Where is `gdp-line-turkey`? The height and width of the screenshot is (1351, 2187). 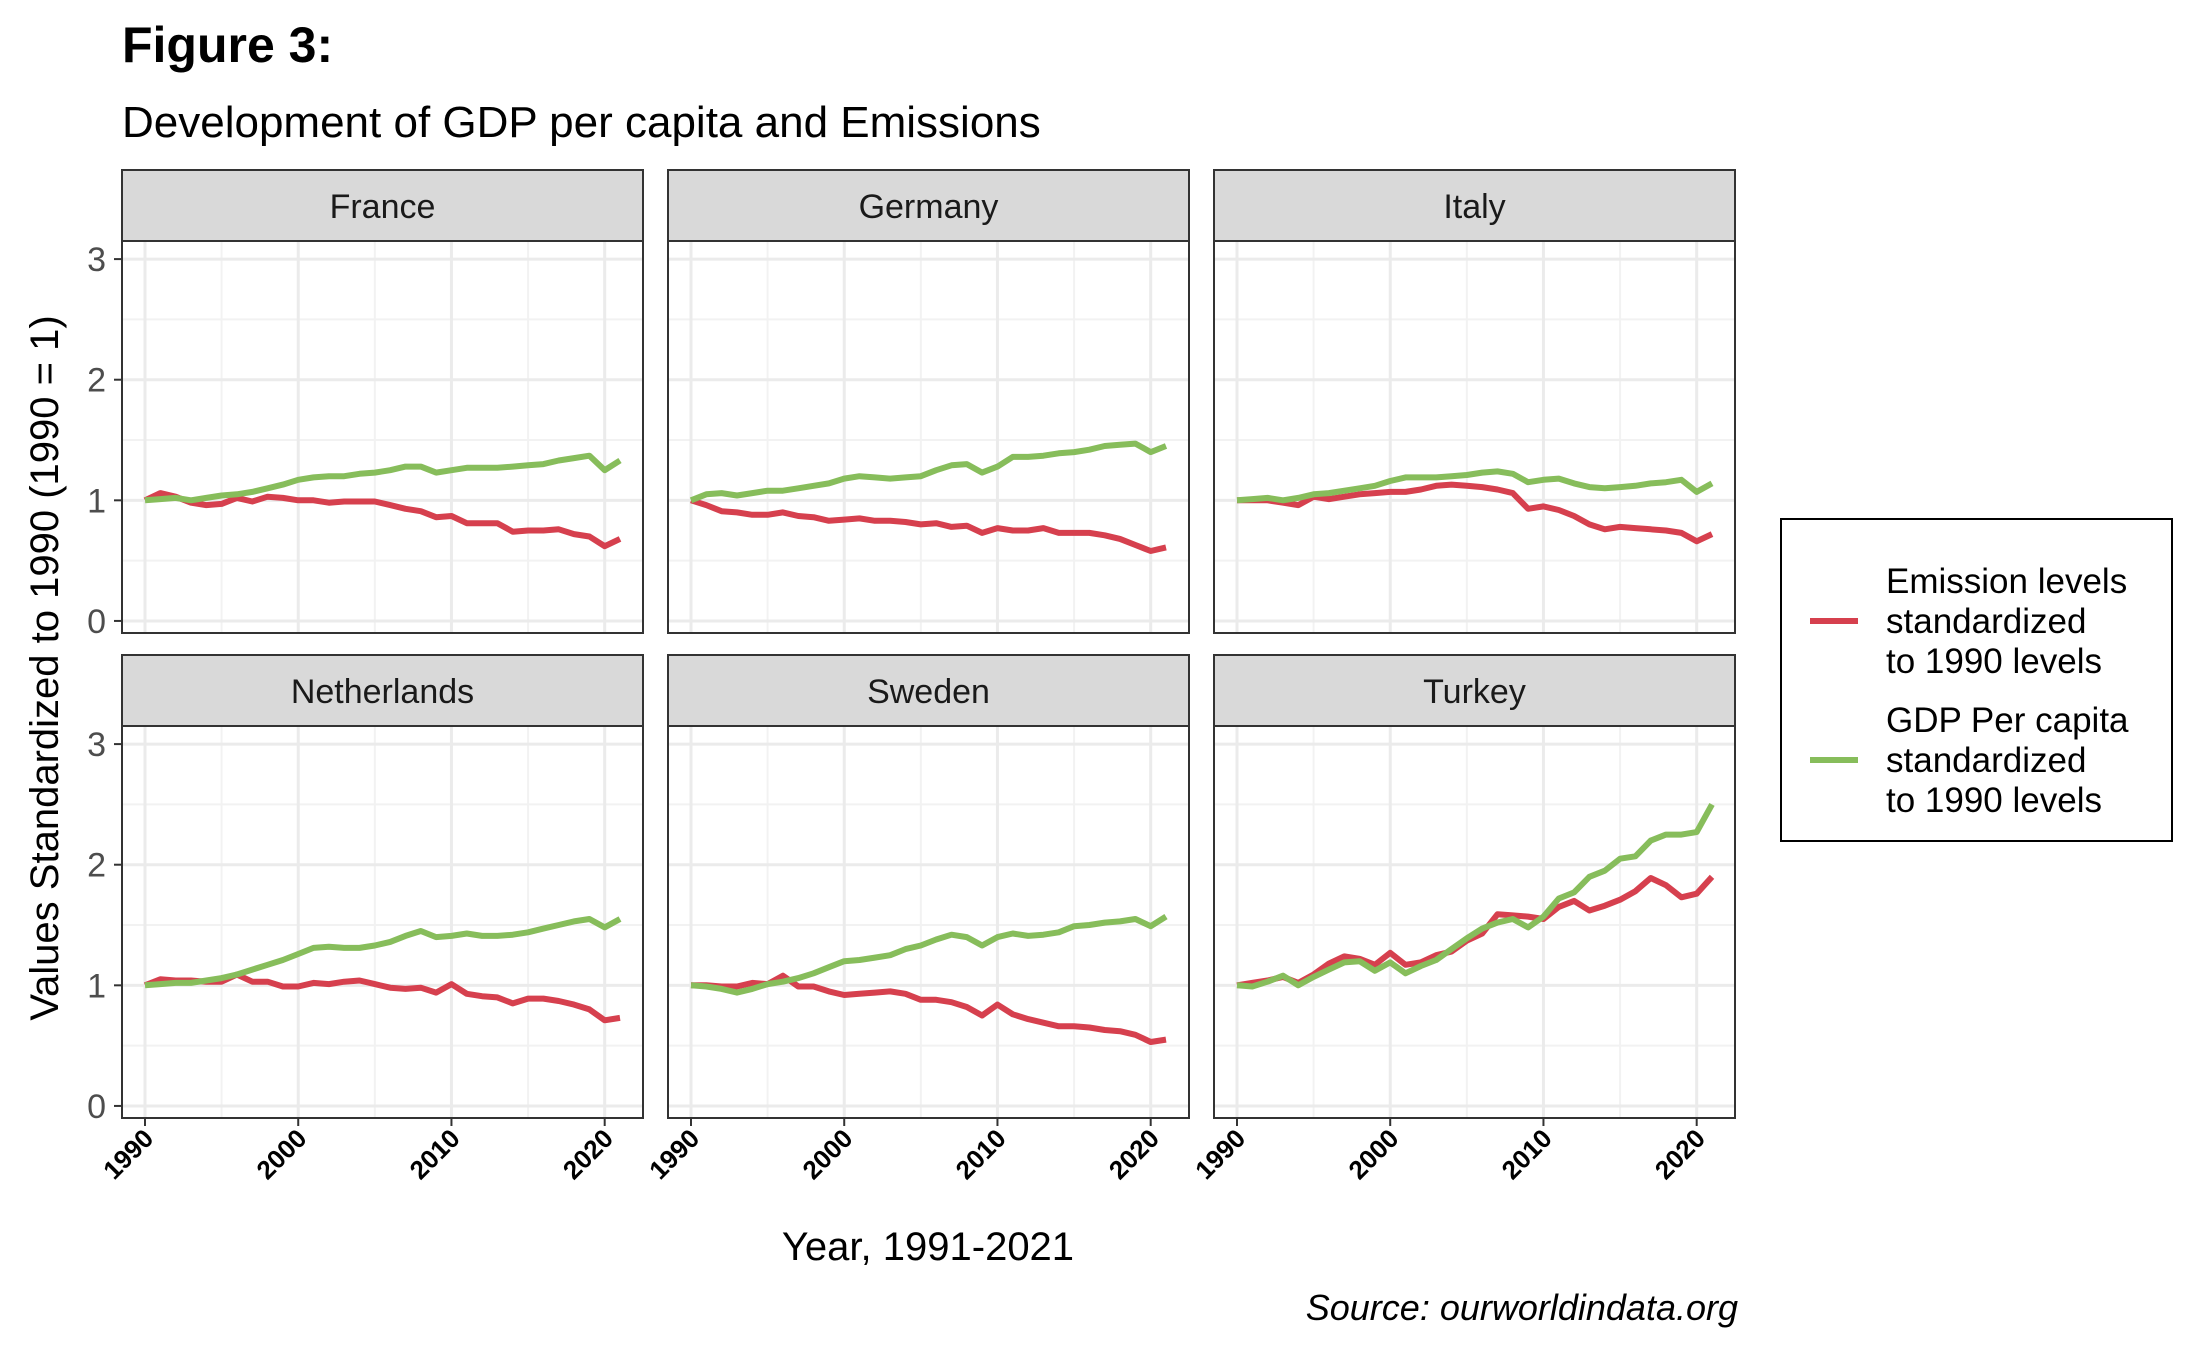
gdp-line-turkey is located at coordinates (1475, 896).